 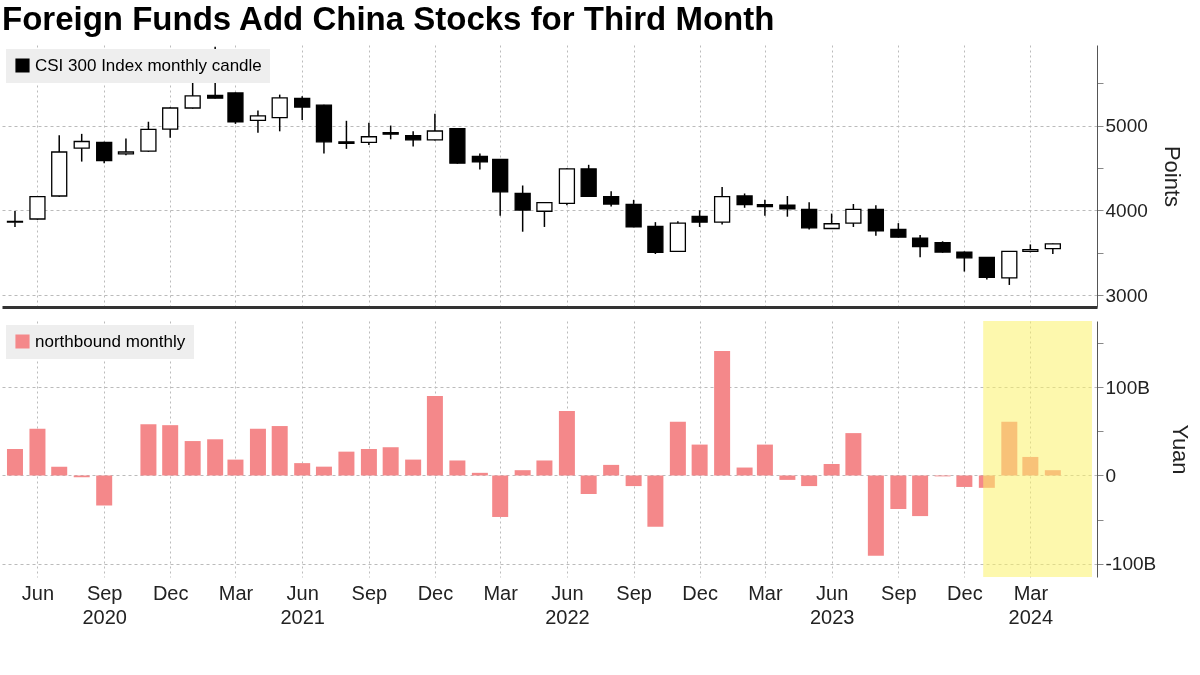 I want to click on y-axis-title: Points, so click(x=1172, y=176).